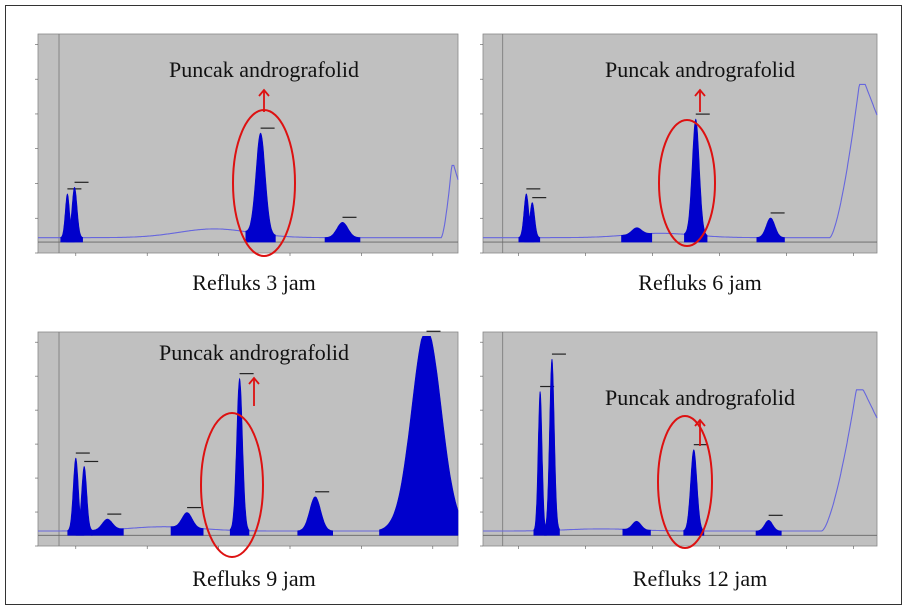 This screenshot has height=612, width=909. I want to click on panel-caption: Refluks 12 jam, so click(700, 578).